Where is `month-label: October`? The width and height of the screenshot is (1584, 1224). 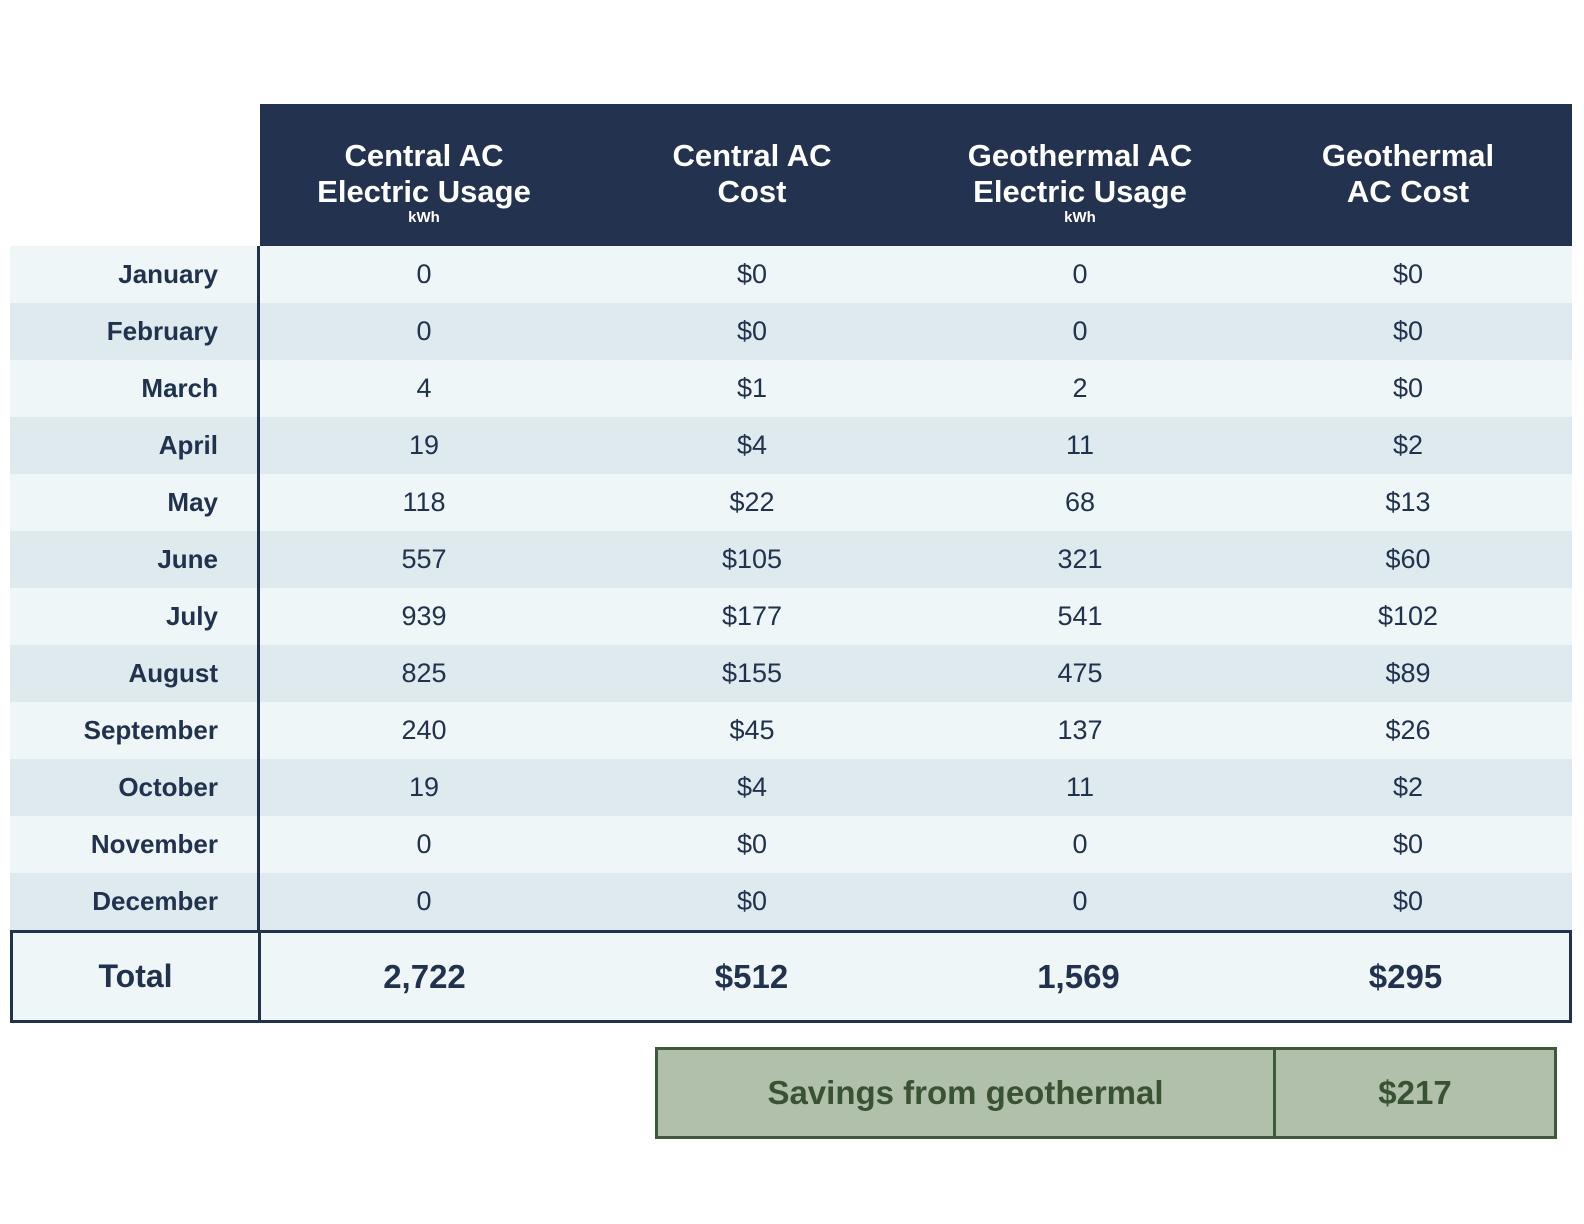 month-label: October is located at coordinates (135, 787).